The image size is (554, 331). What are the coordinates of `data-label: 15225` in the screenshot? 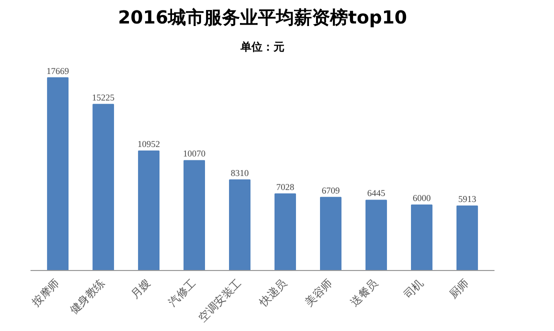 It's located at (104, 97).